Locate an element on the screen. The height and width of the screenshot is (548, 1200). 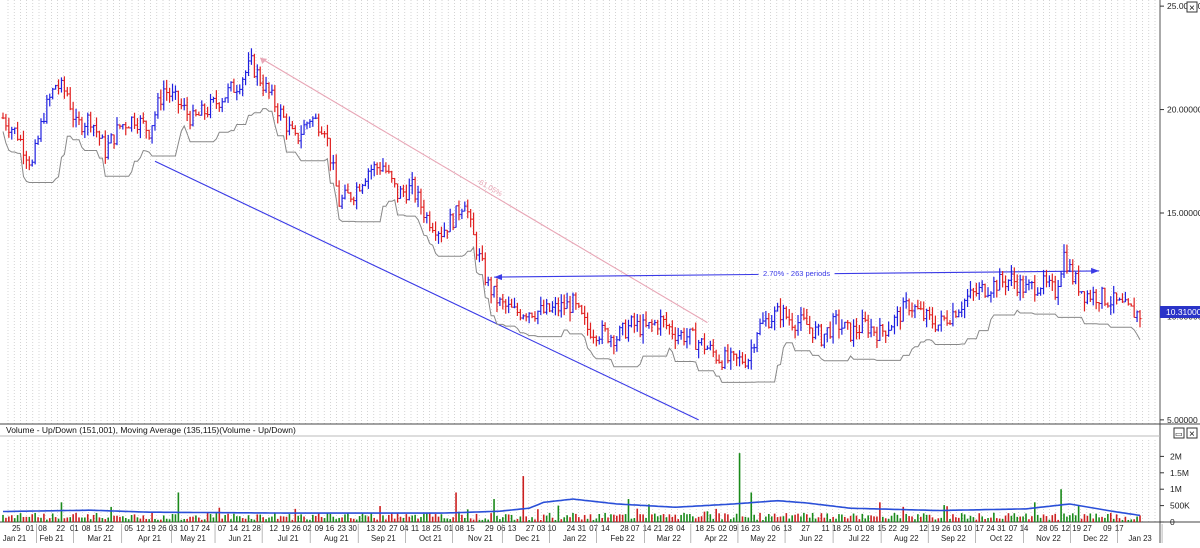
x-day-label: 14 is located at coordinates (605, 528).